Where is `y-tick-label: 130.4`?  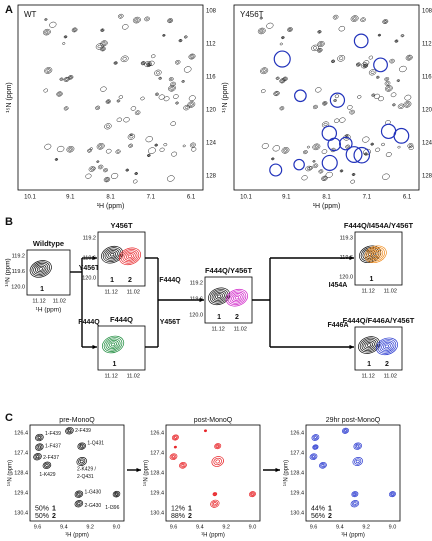 y-tick-label: 130.4 is located at coordinates (21, 513).